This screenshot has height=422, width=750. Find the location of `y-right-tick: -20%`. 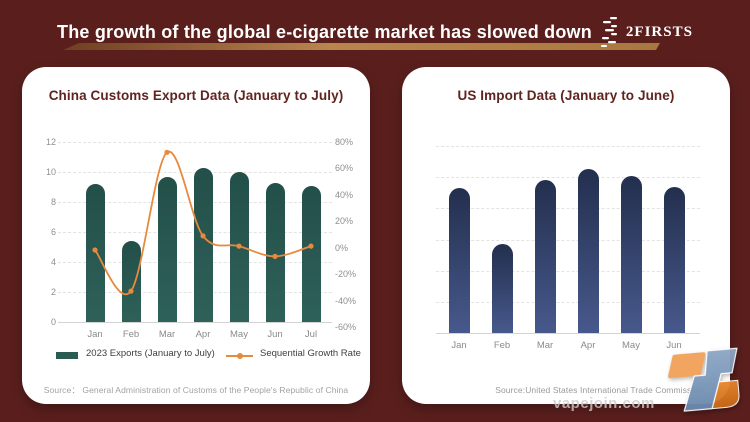

y-right-tick: -20% is located at coordinates (346, 274).